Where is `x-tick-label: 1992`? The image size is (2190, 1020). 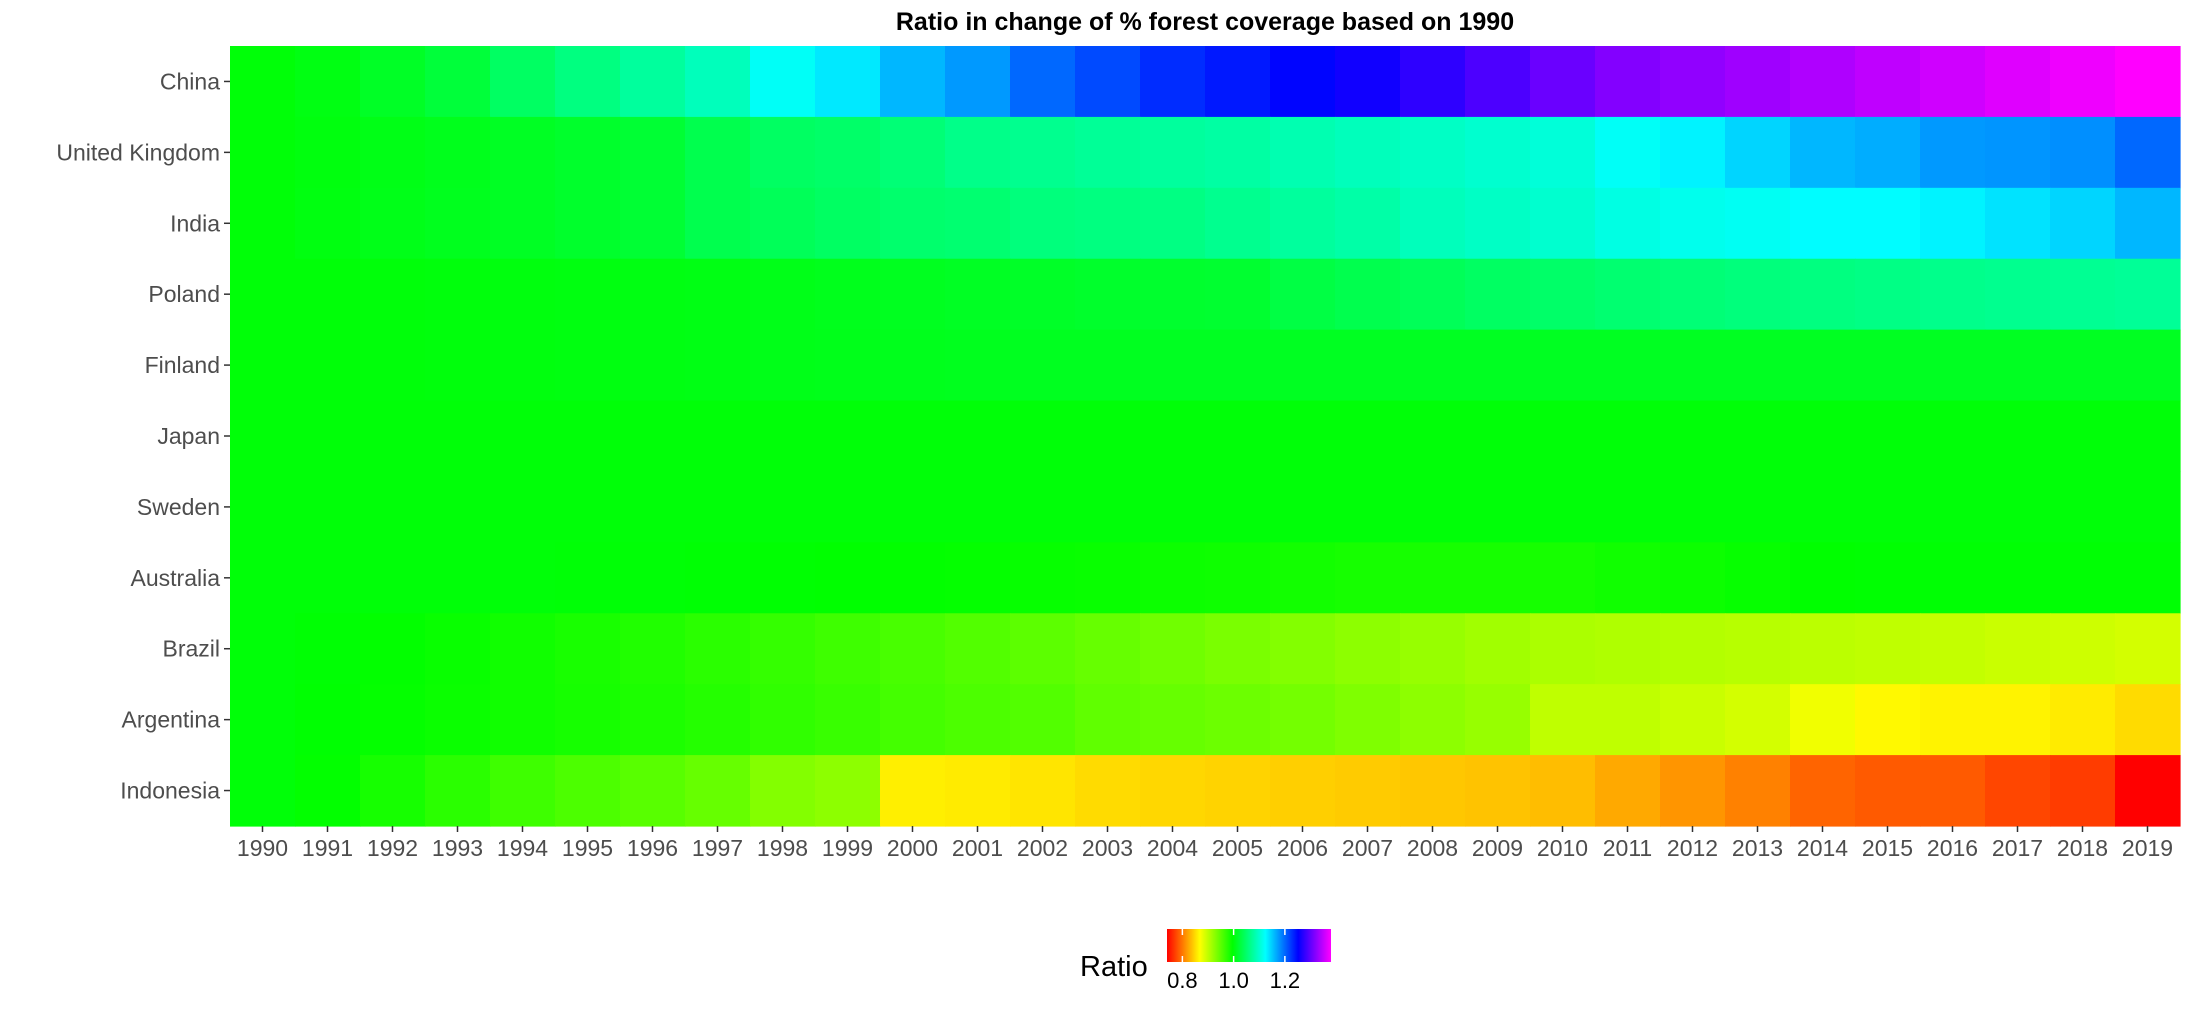 x-tick-label: 1992 is located at coordinates (392, 848).